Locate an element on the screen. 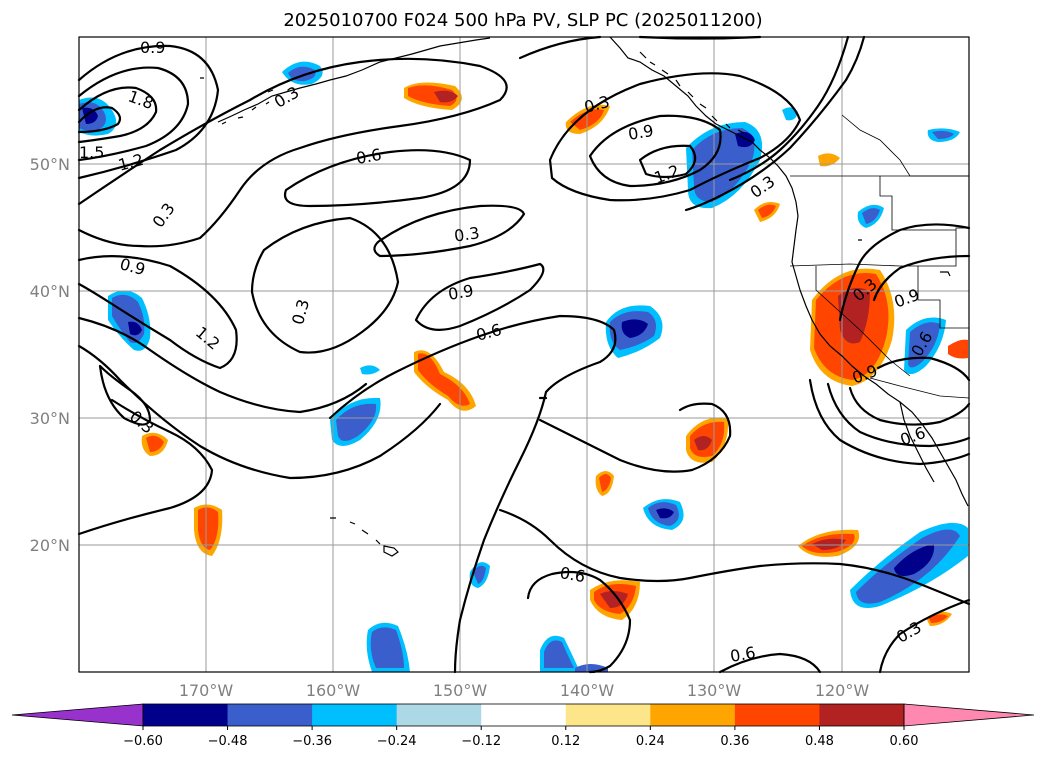  lat-label: 30°N is located at coordinates (50, 418).